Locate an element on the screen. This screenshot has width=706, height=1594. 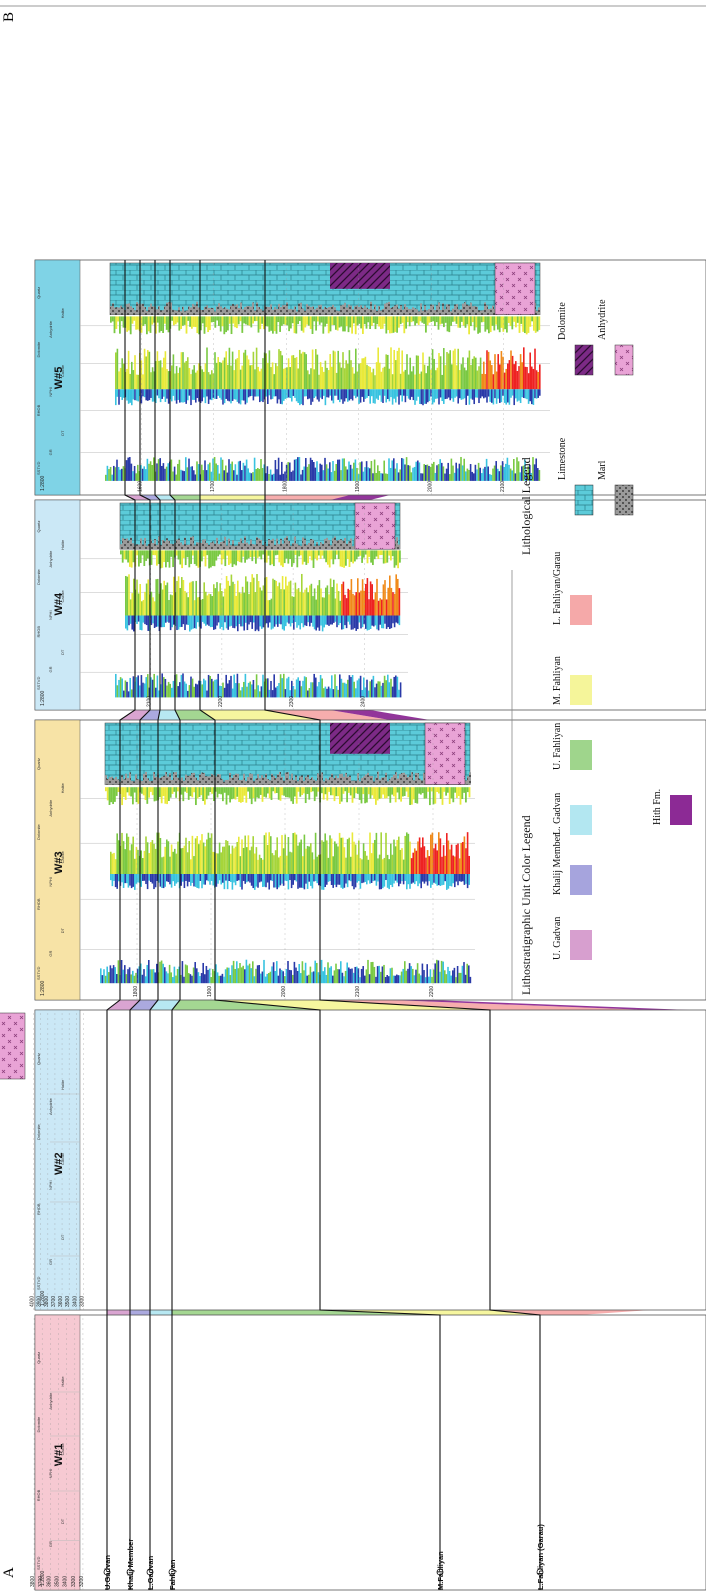
correlation-line is located at coordinates (121, 925).